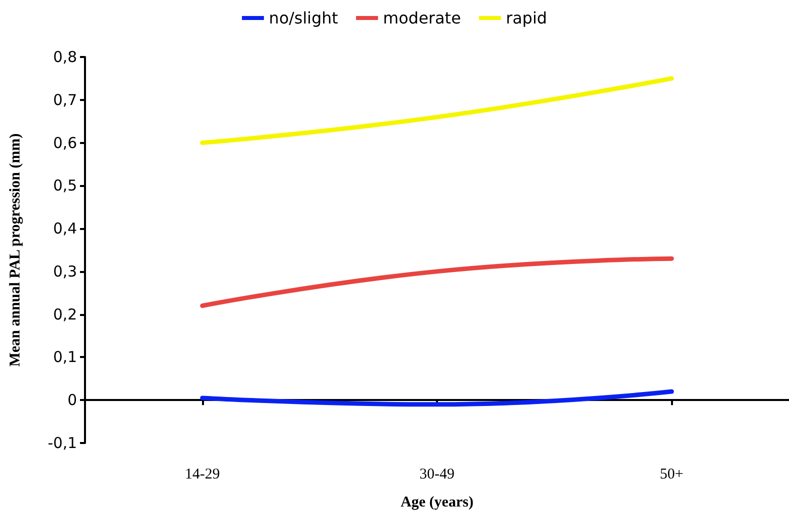 This screenshot has width=789, height=515. I want to click on y-tick-label: 0,2, so click(65, 314).